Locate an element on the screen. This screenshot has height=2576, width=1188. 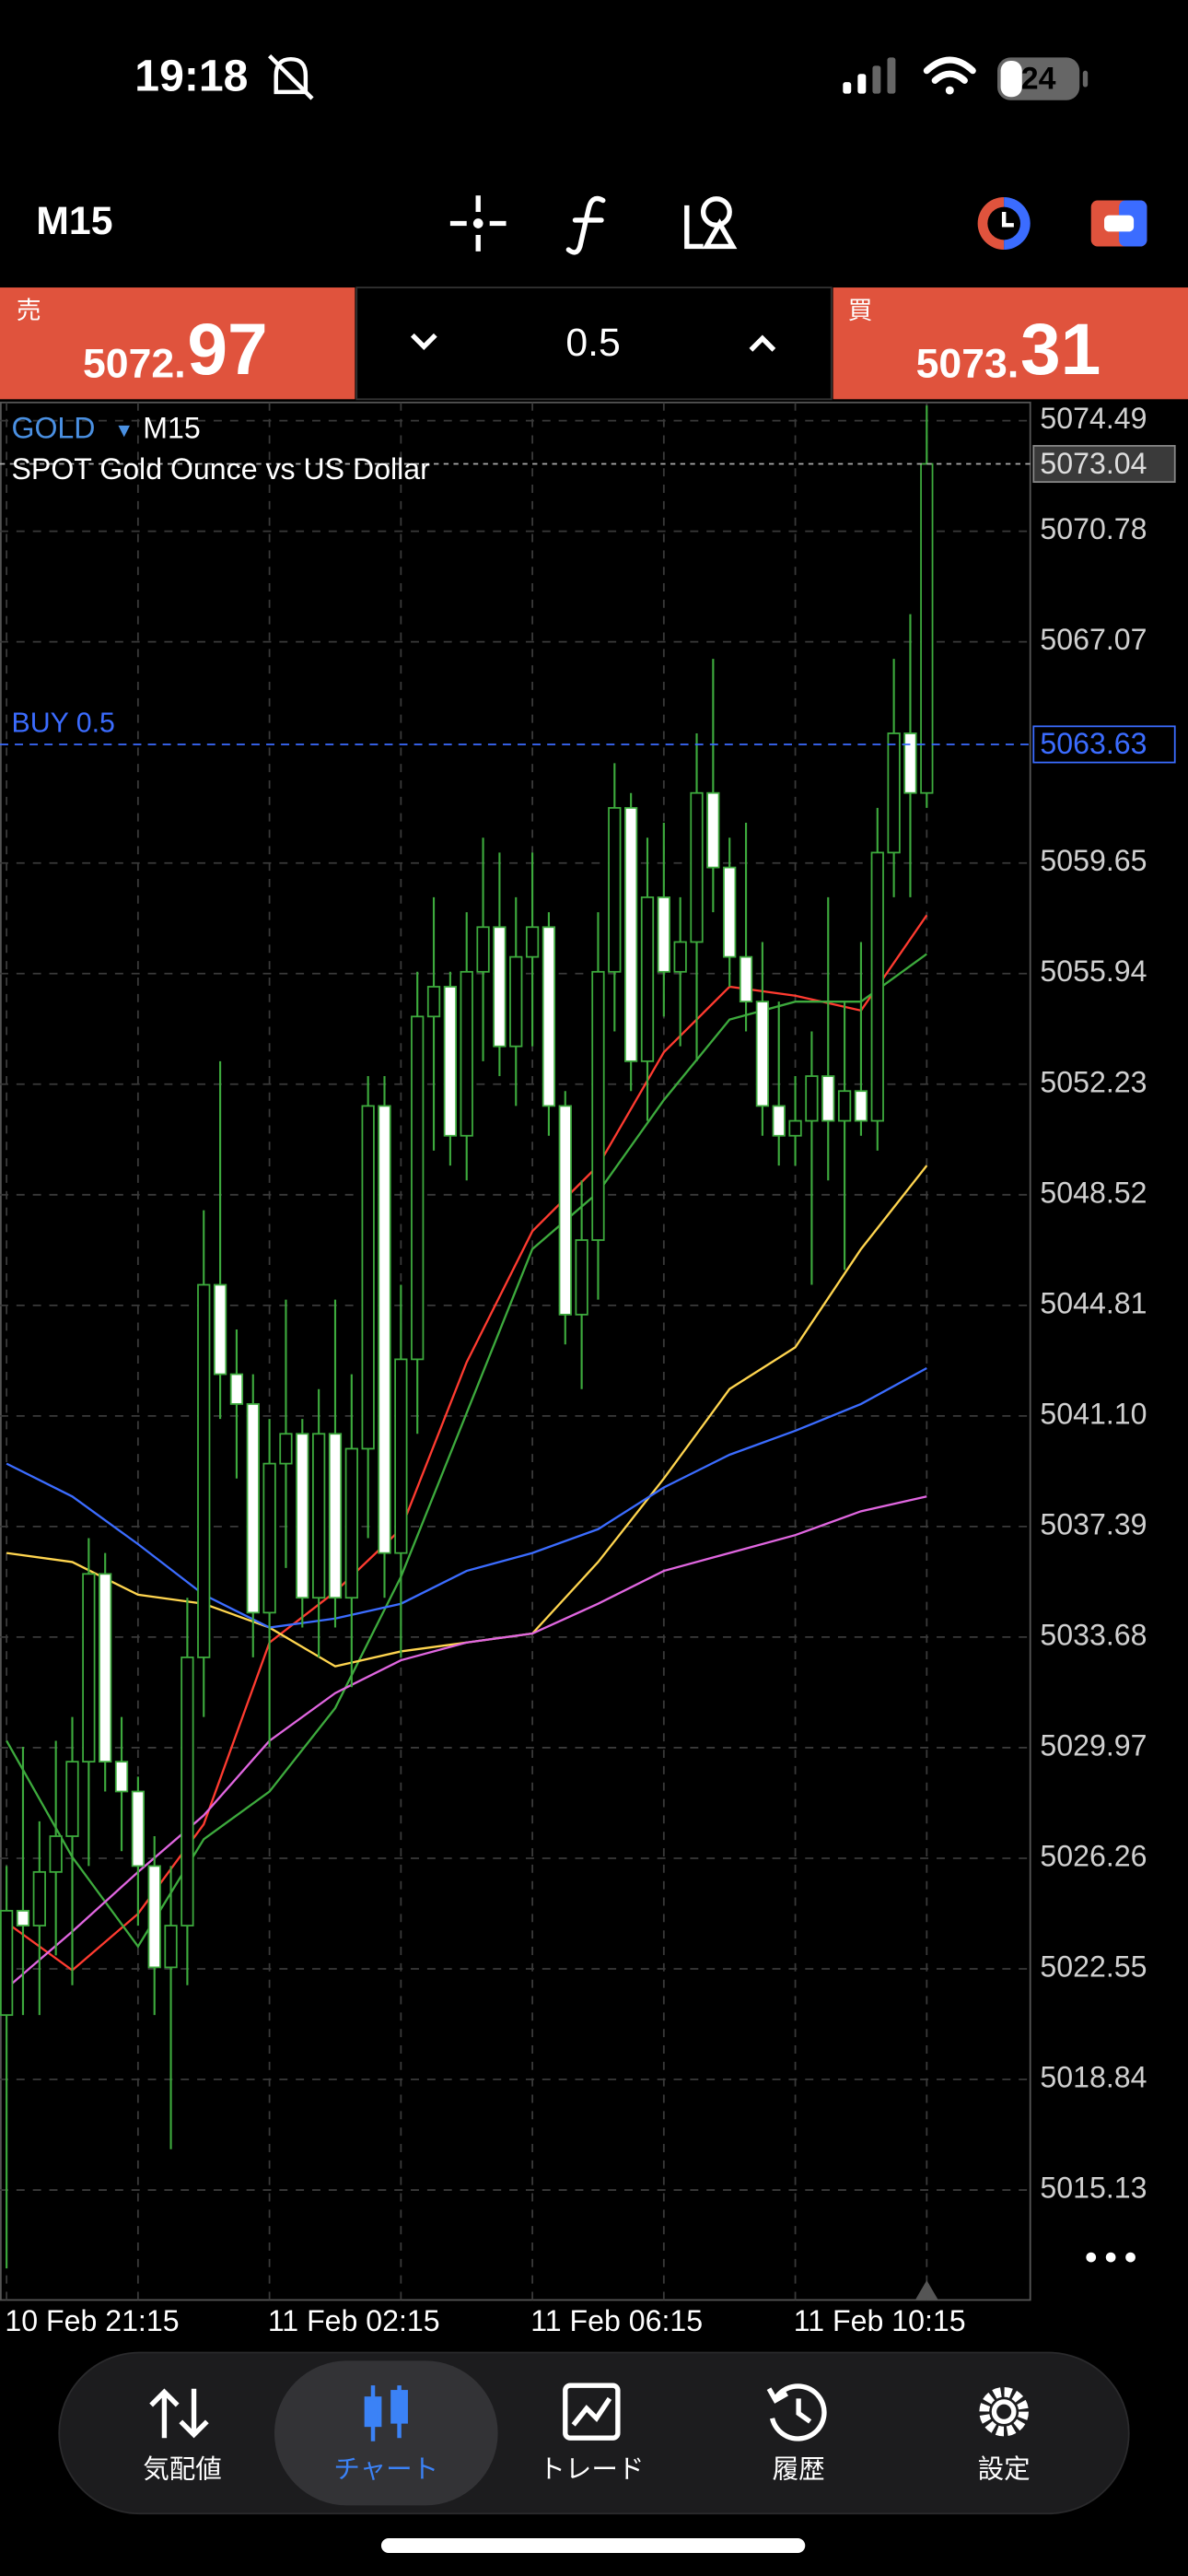
order-price-box is located at coordinates (1104, 744).